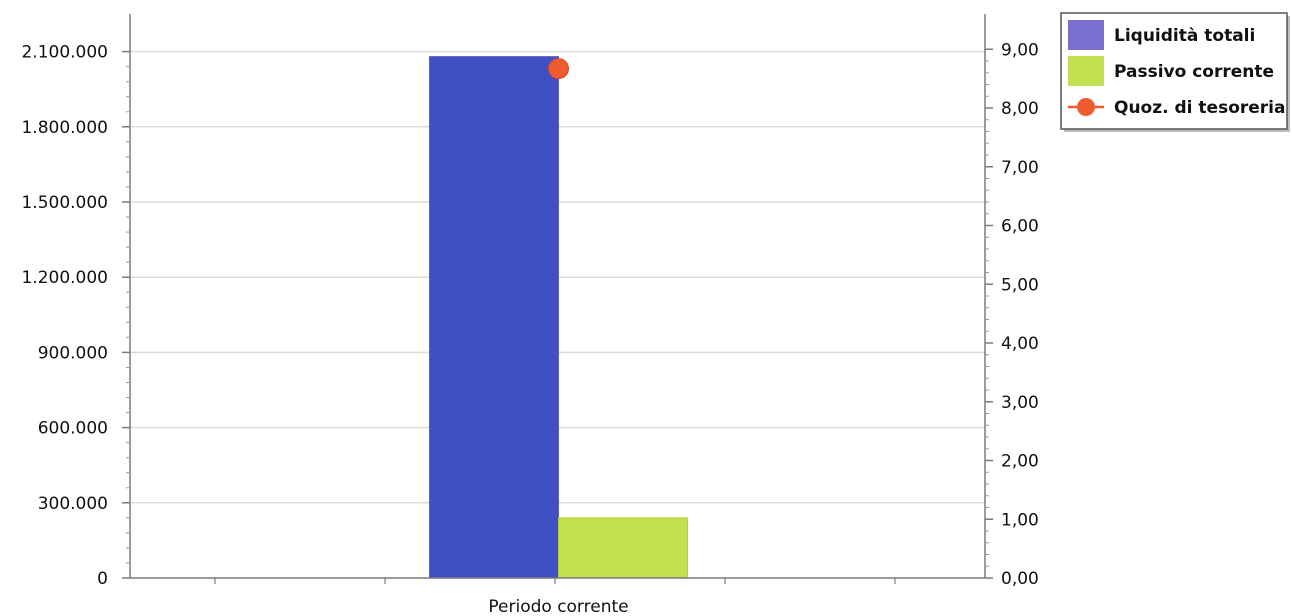 The height and width of the screenshot is (616, 1292). Describe the element at coordinates (64, 278) in the screenshot. I see `y-left-tick-label: 1.200.000` at that location.